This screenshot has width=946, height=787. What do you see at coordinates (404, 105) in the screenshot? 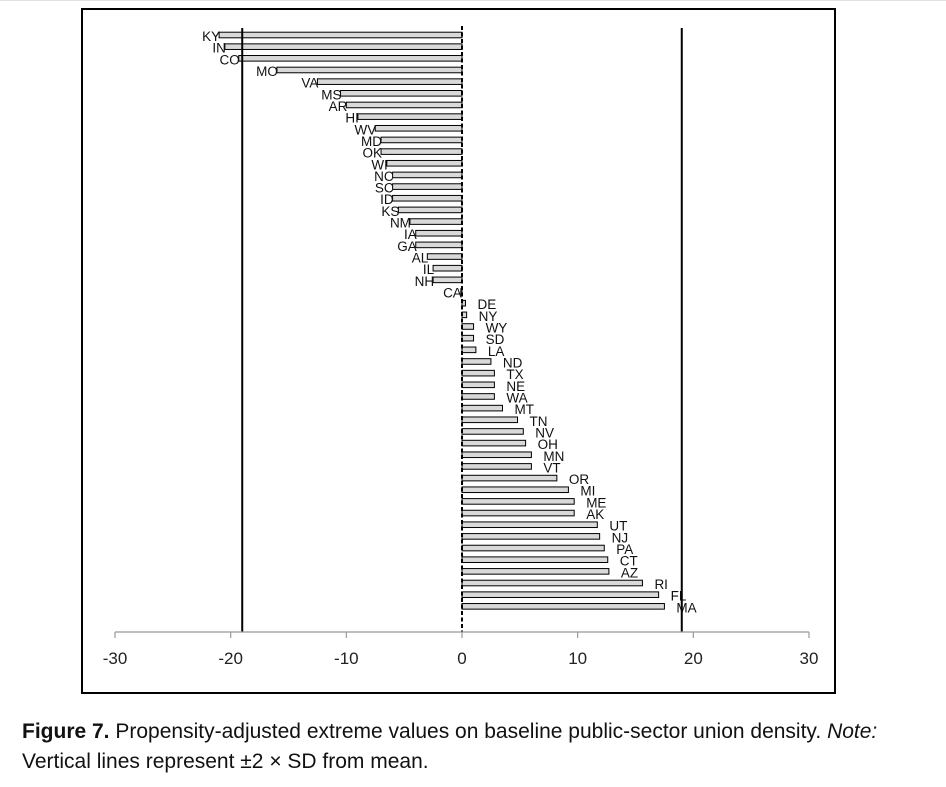
I see `bar-ar` at bounding box center [404, 105].